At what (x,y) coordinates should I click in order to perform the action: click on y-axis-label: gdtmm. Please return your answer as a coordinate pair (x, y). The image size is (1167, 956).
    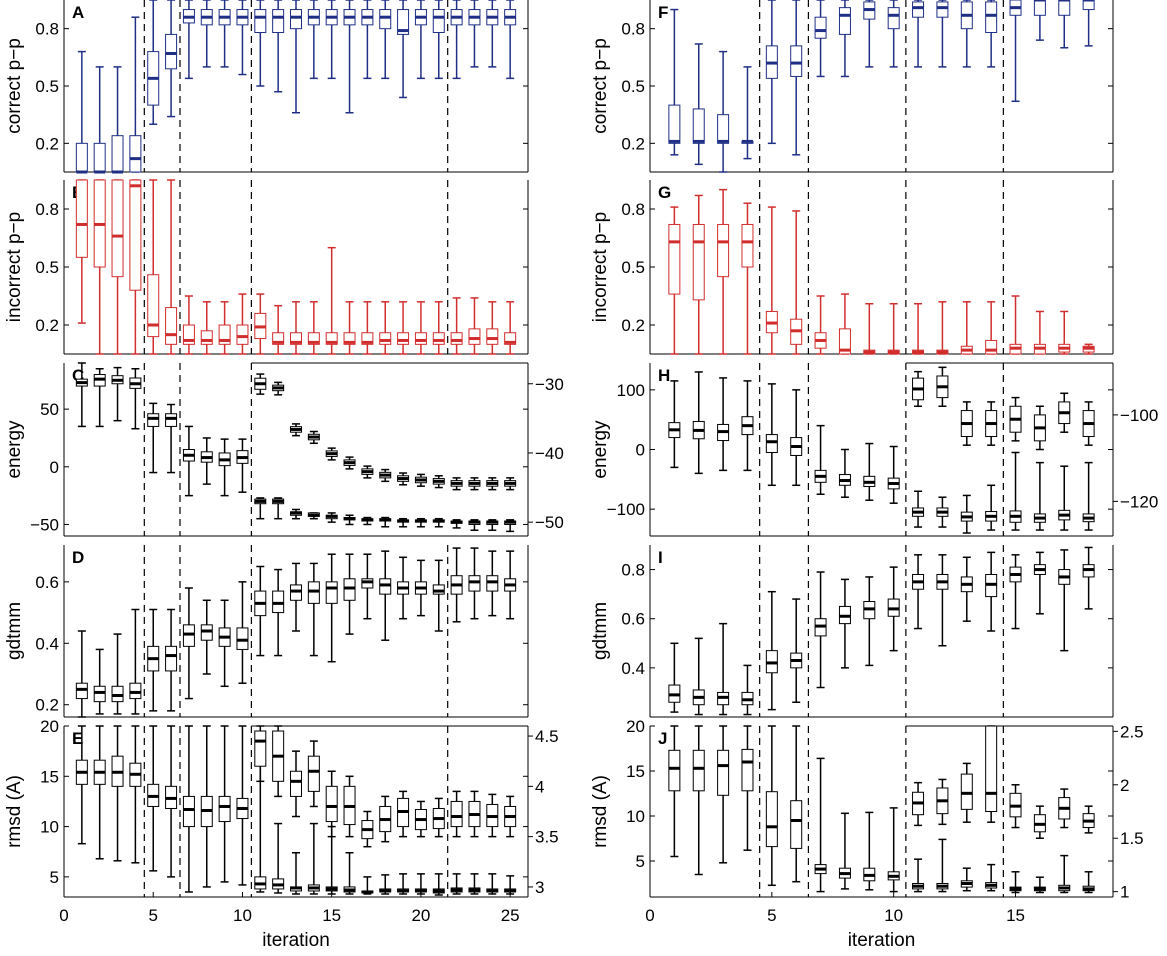
    Looking at the image, I should click on (600, 631).